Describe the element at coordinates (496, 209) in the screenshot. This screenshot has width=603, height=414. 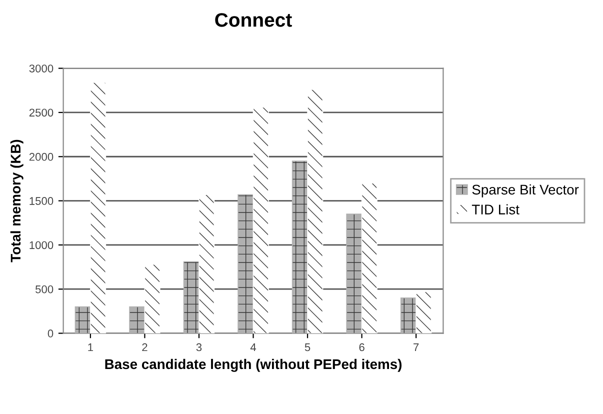
I see `legend-label: TID List` at that location.